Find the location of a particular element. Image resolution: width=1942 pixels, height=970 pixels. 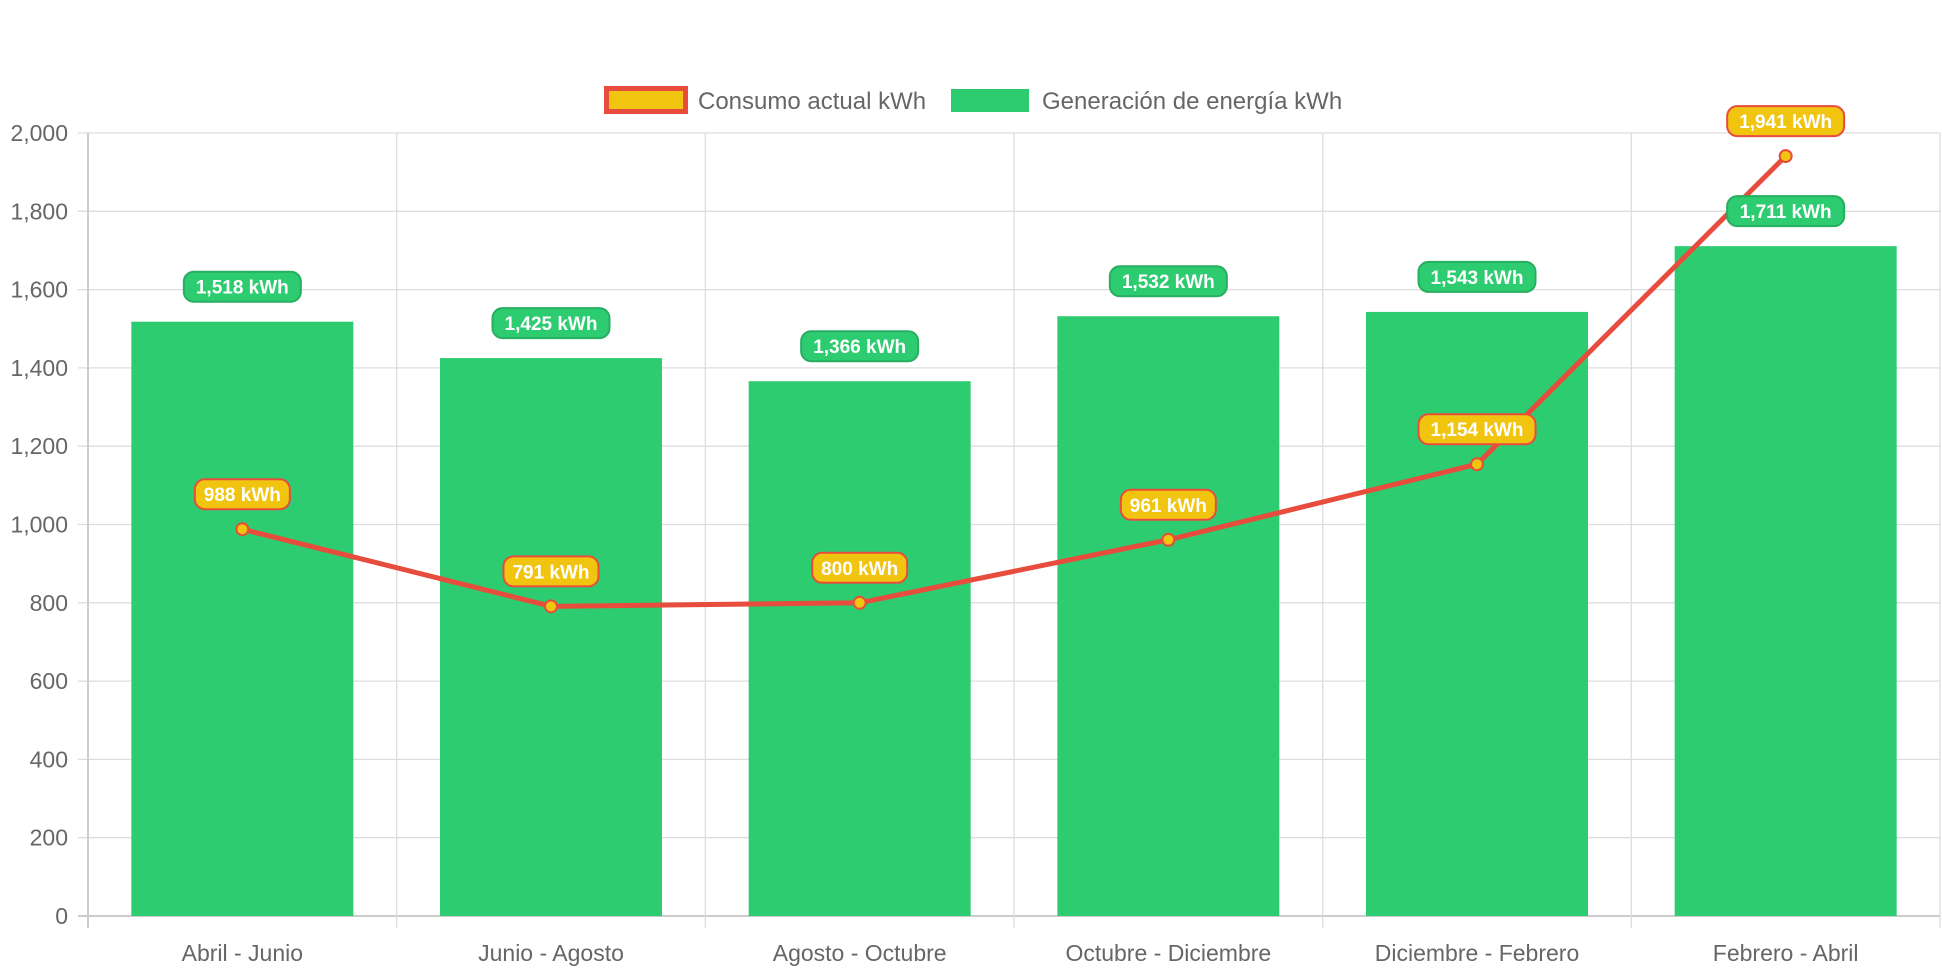

generation-data-label: 1,366 kWh is located at coordinates (859, 347).